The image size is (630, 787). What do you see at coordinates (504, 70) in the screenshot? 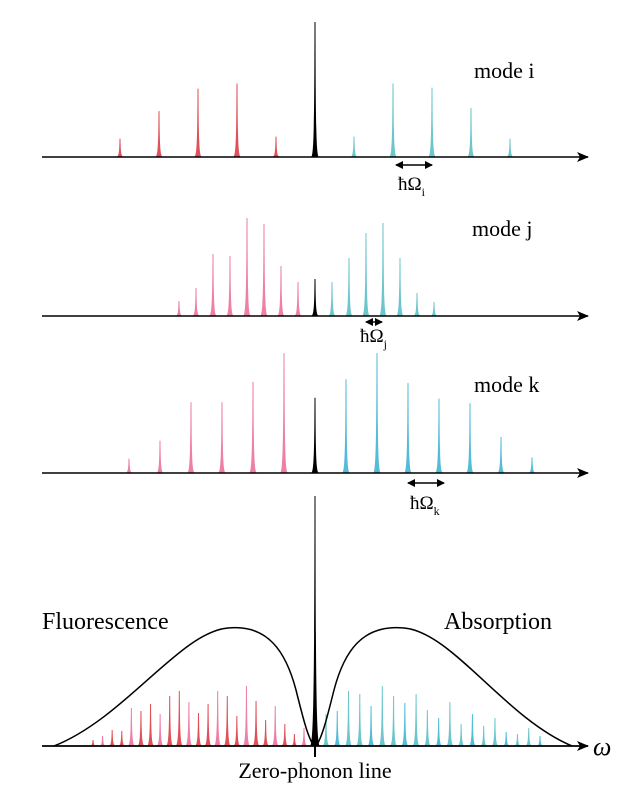
I see `mode-label: mode i` at bounding box center [504, 70].